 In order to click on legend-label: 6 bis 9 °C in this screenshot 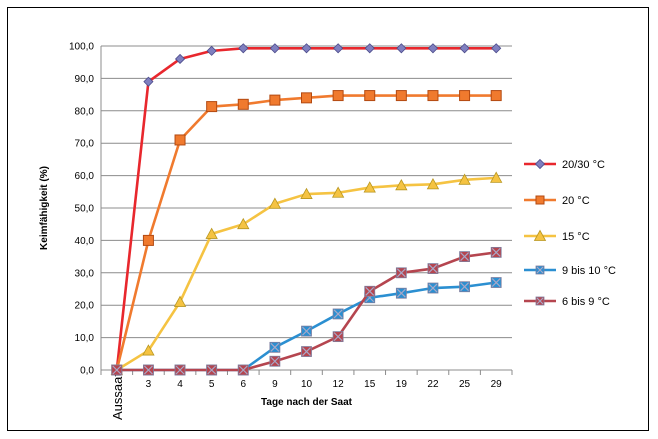, I will do `click(586, 302)`.